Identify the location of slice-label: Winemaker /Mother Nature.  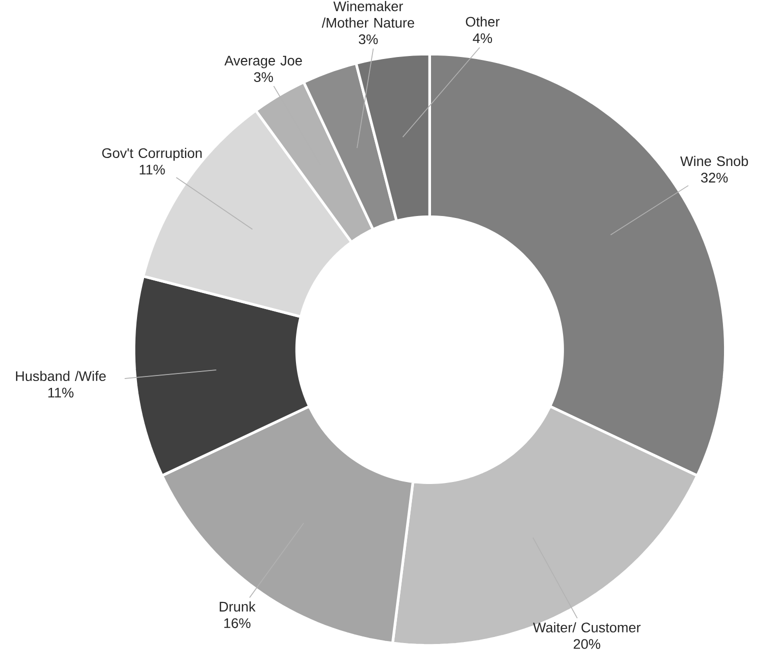
(368, 14).